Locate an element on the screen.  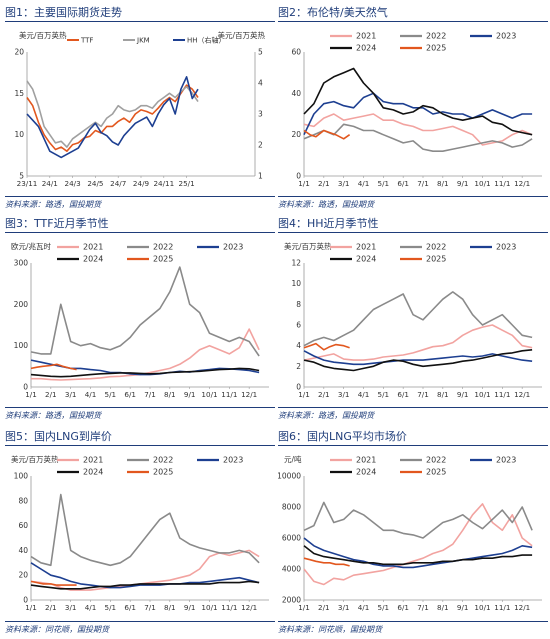
y2-tick-label: 3 is located at coordinates (260, 114).